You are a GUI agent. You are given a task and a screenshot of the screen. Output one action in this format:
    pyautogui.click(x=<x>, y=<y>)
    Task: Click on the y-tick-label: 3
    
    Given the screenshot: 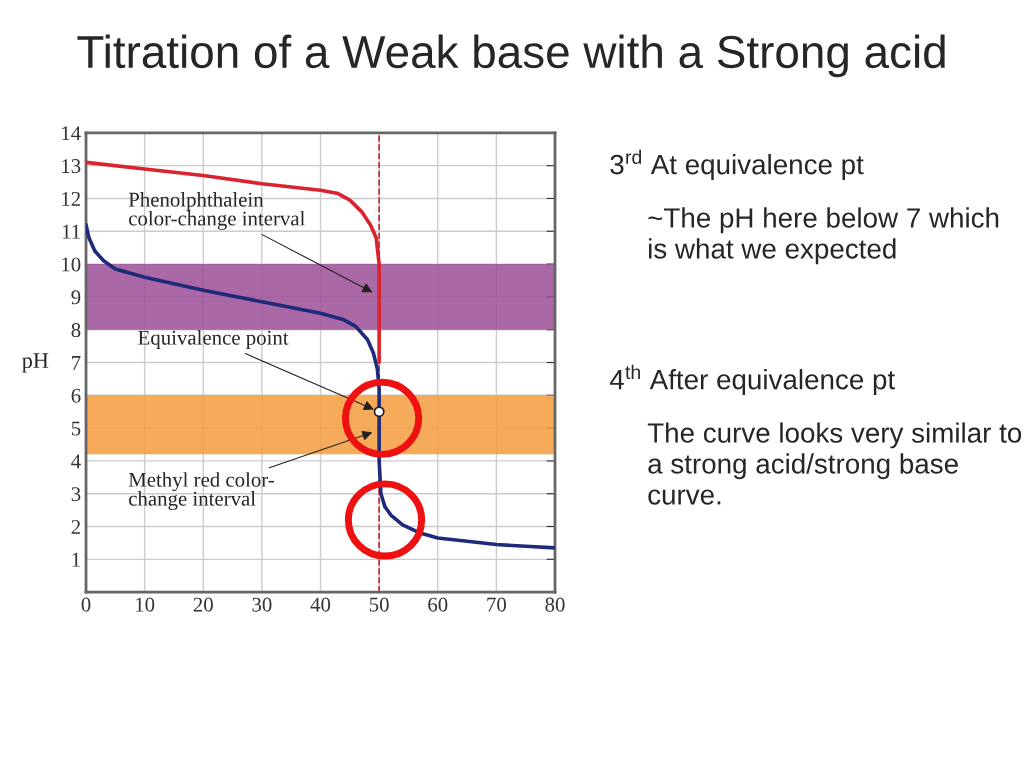 What is the action you would take?
    pyautogui.click(x=76, y=494)
    